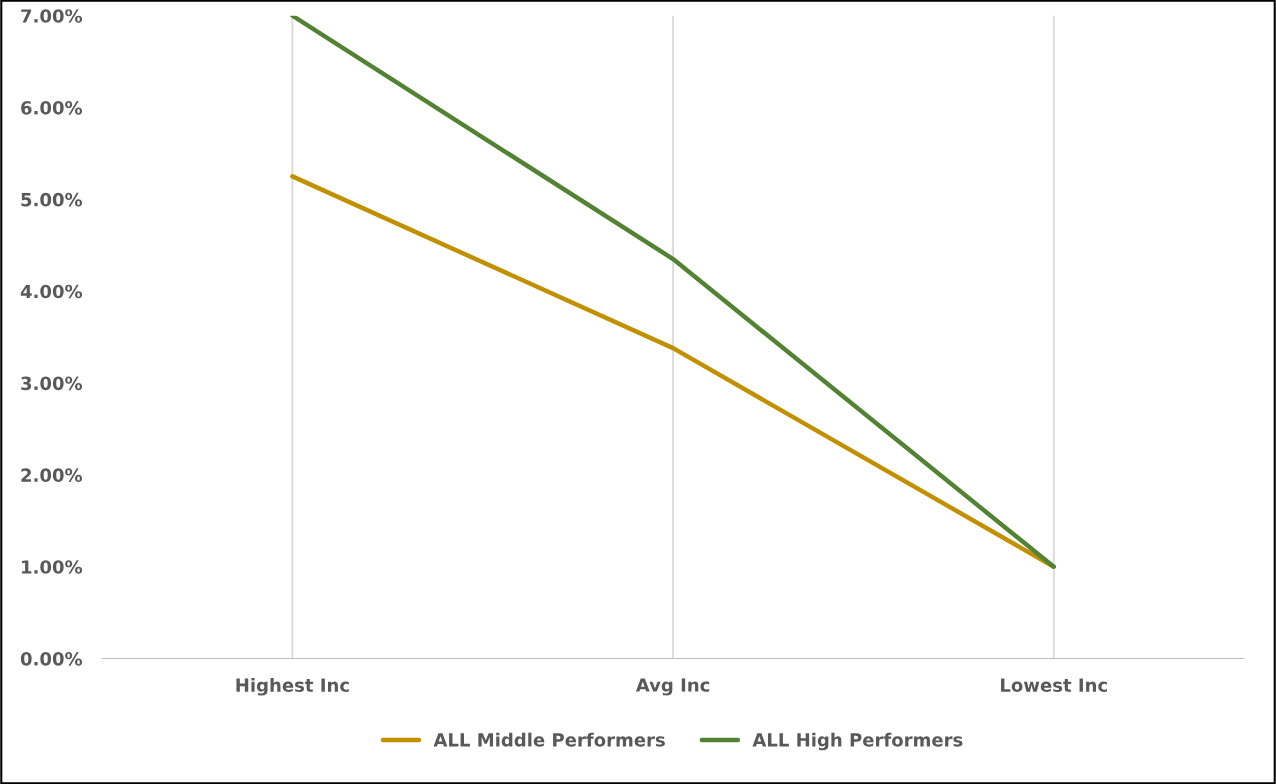 The image size is (1276, 784). I want to click on legend-label: ALL Middle Performers, so click(549, 739).